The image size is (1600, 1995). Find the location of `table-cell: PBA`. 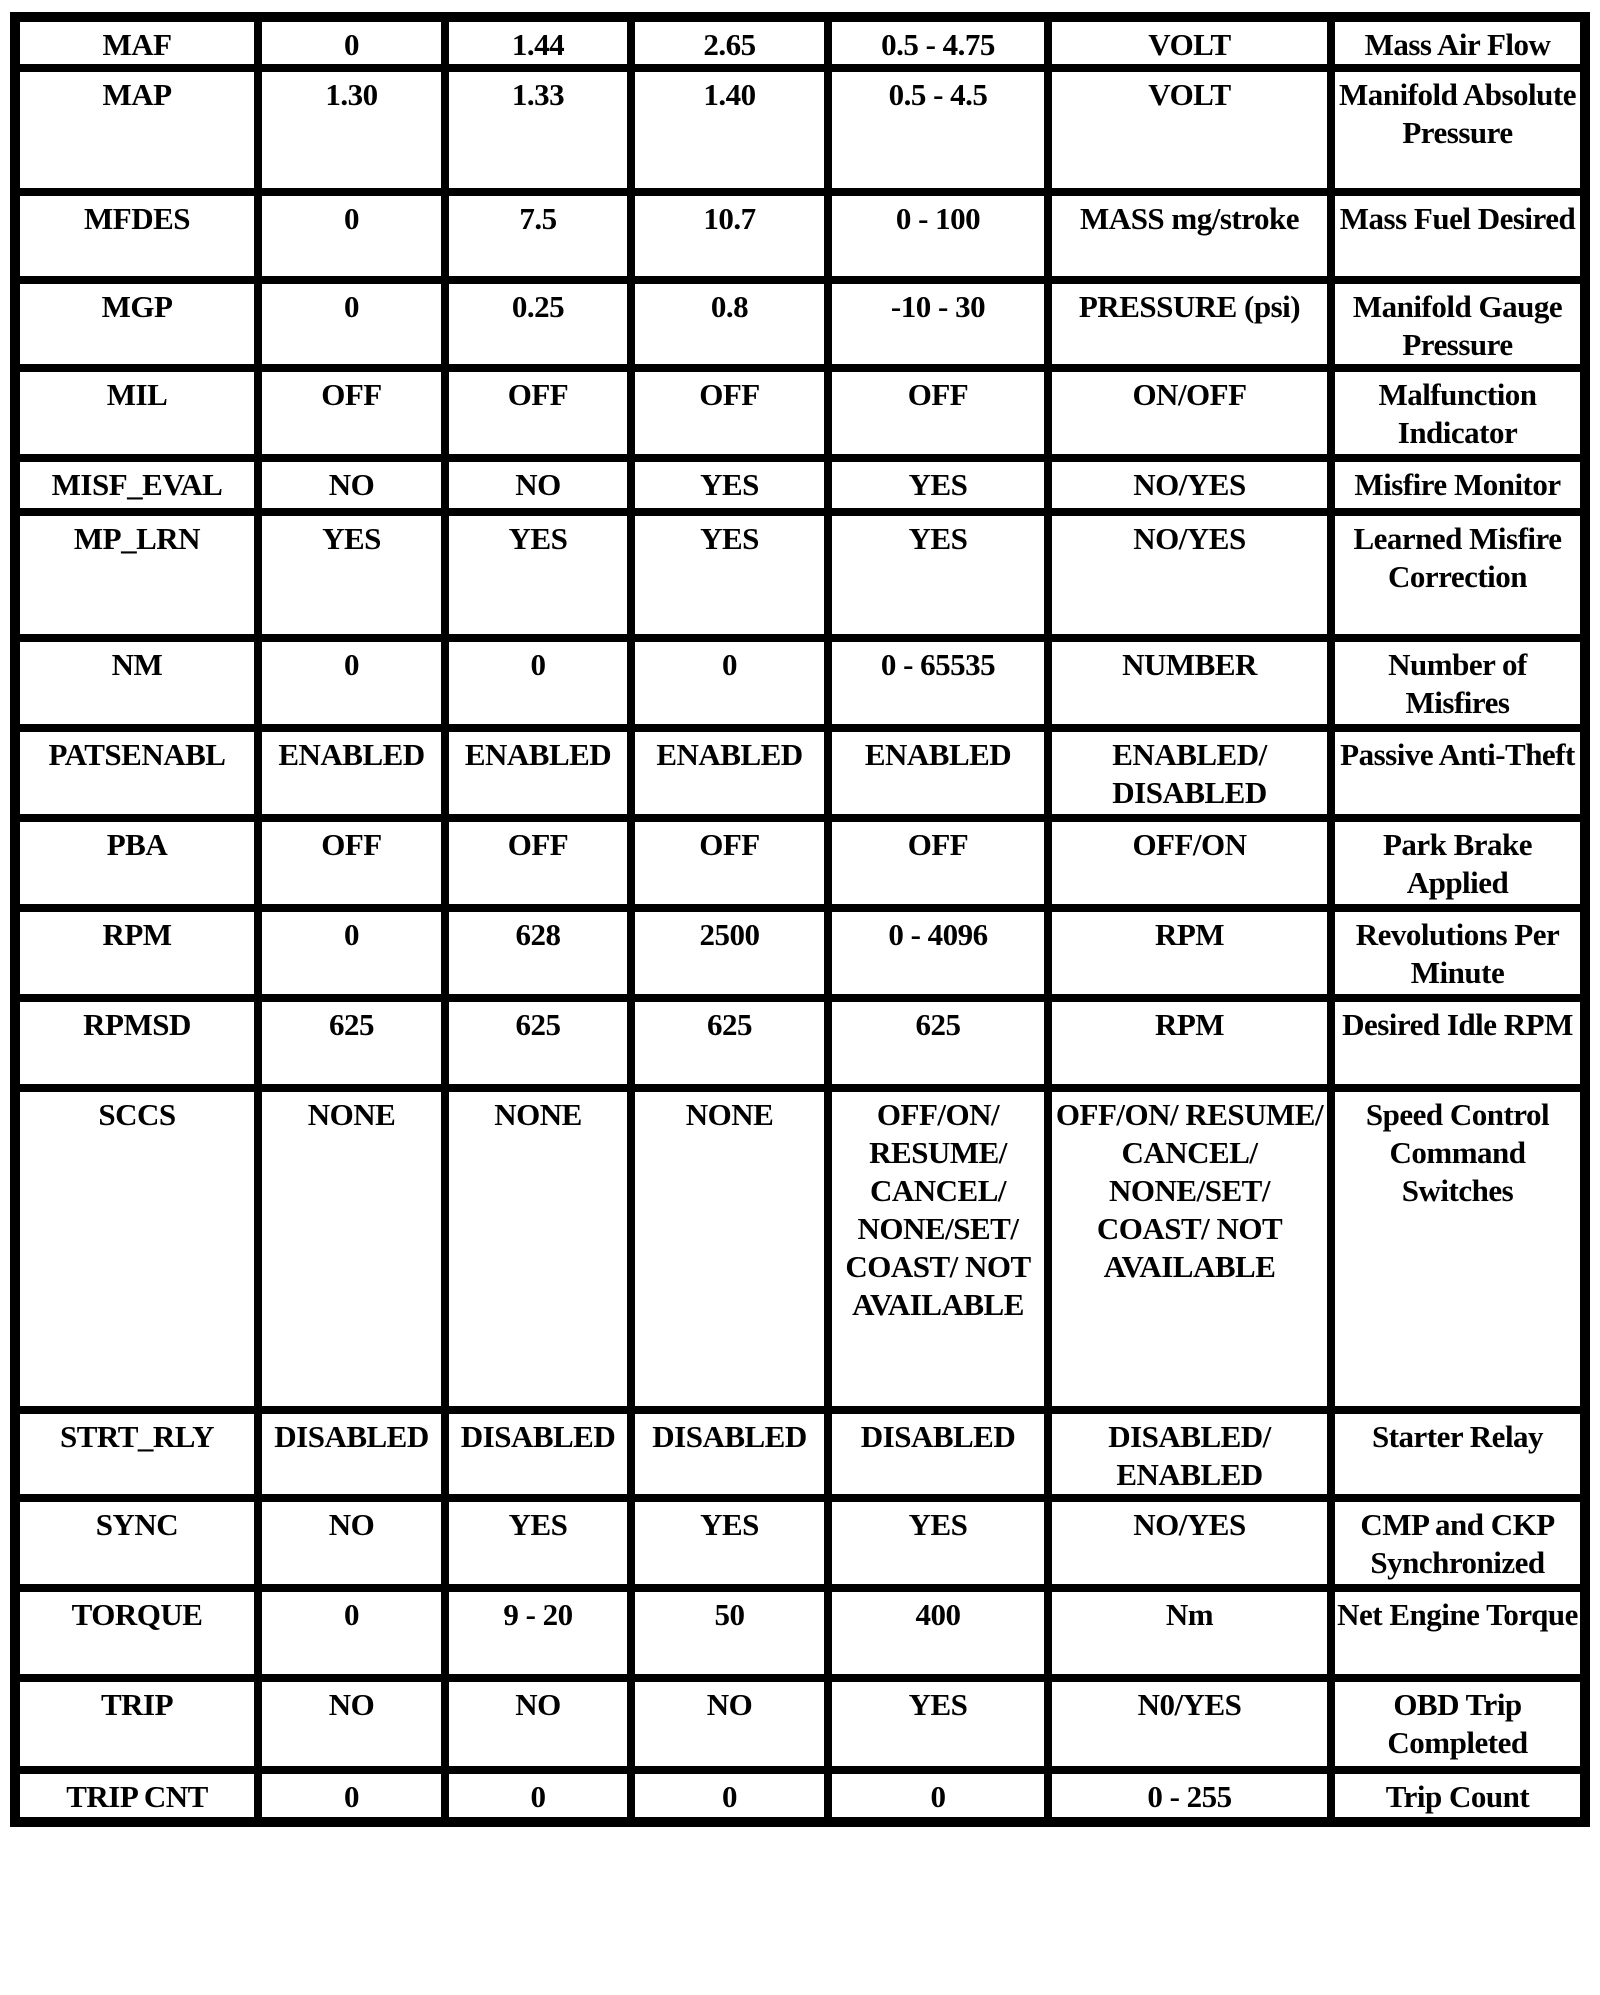

table-cell: PBA is located at coordinates (136, 863).